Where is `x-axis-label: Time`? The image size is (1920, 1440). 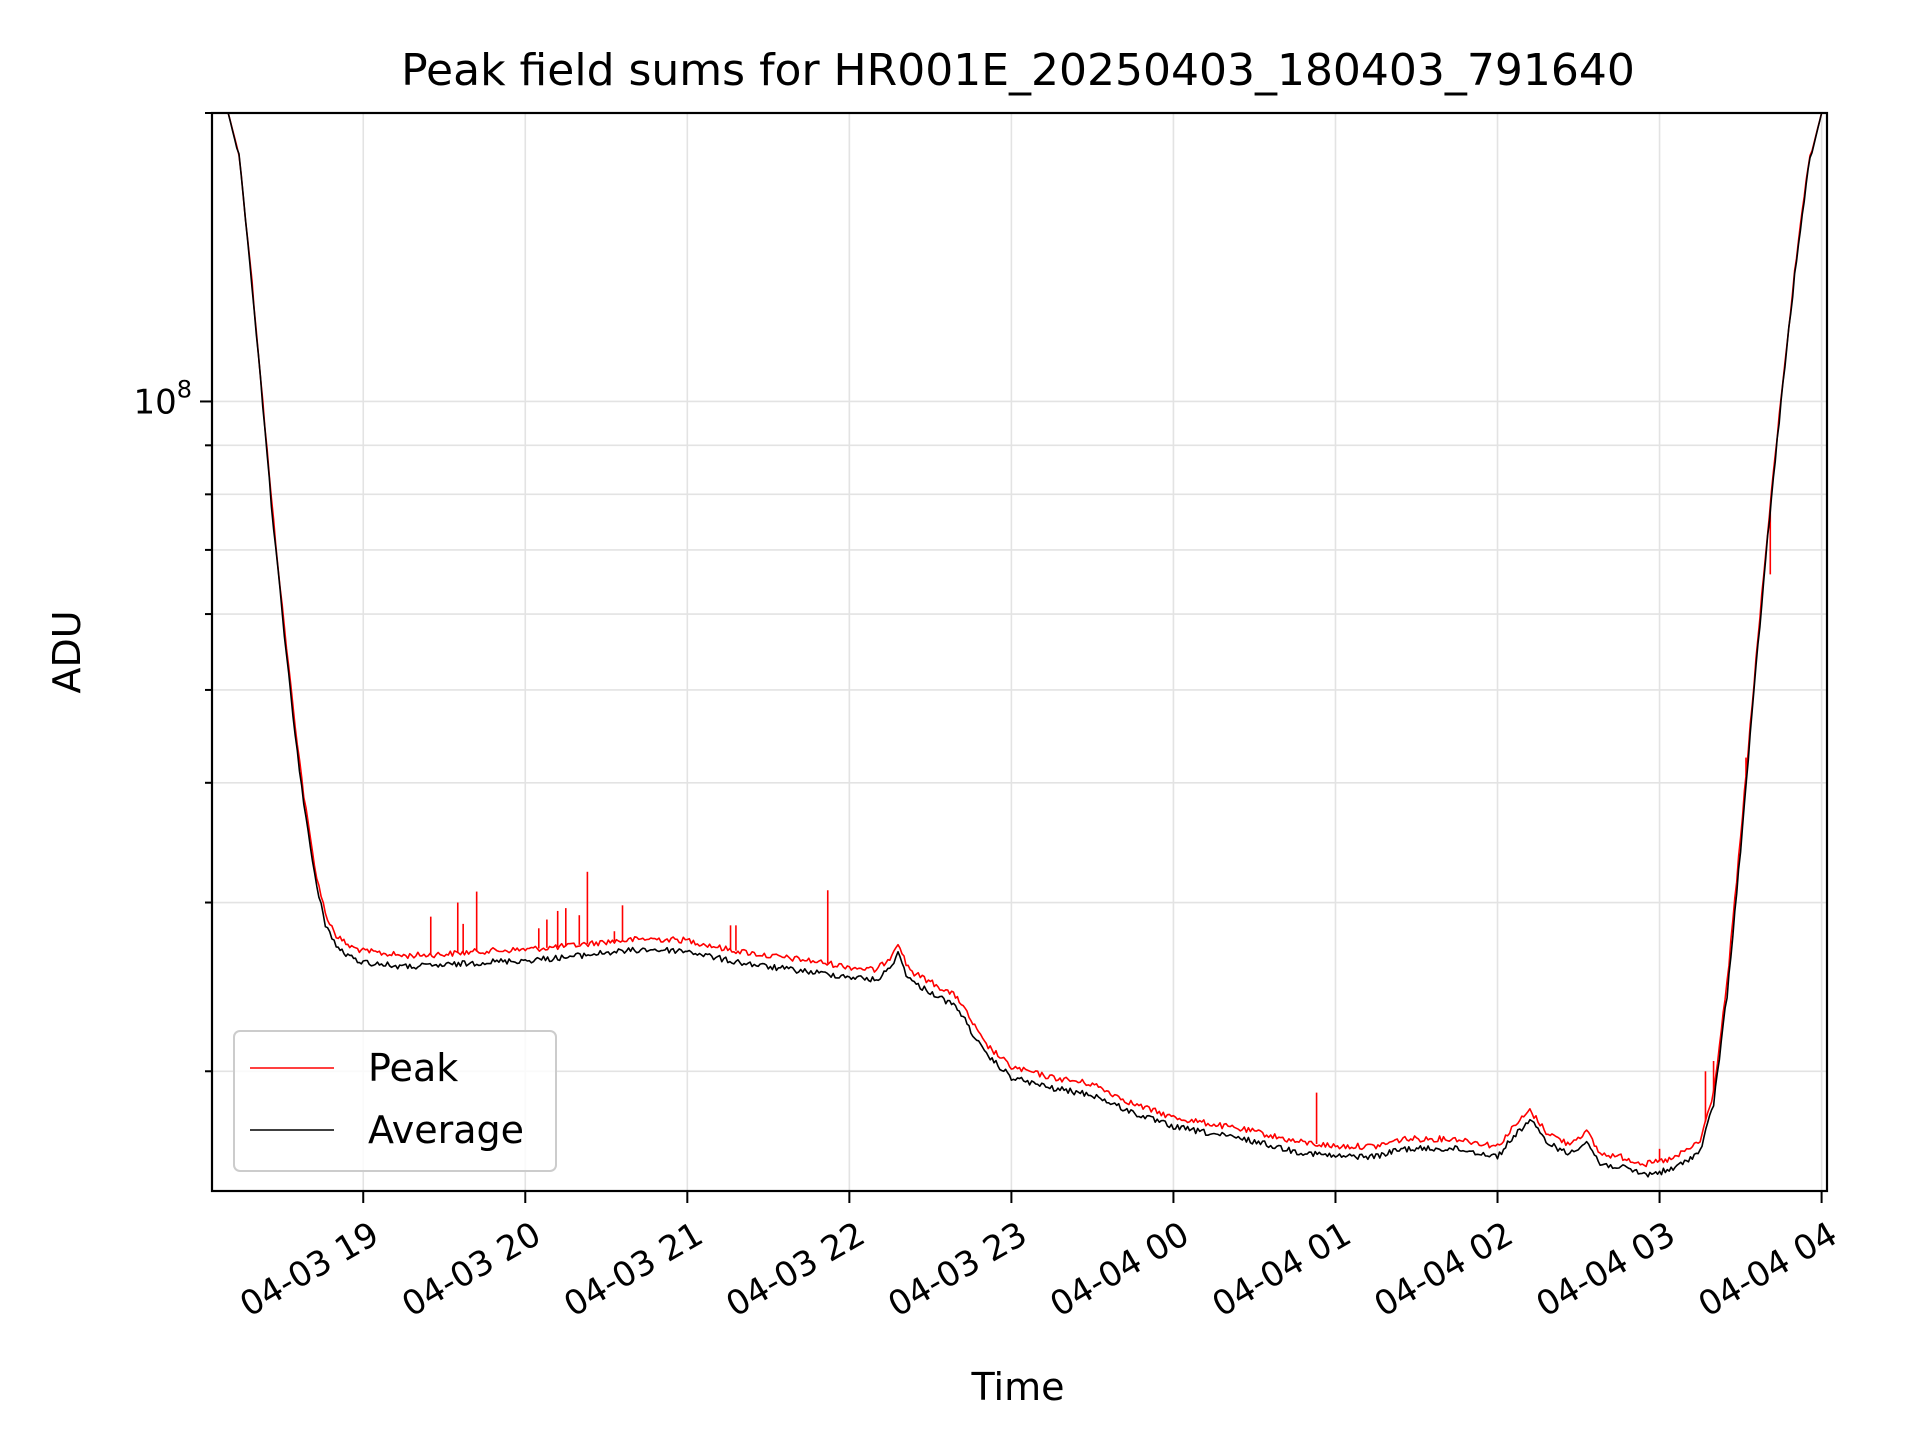
x-axis-label: Time is located at coordinates (1018, 1387).